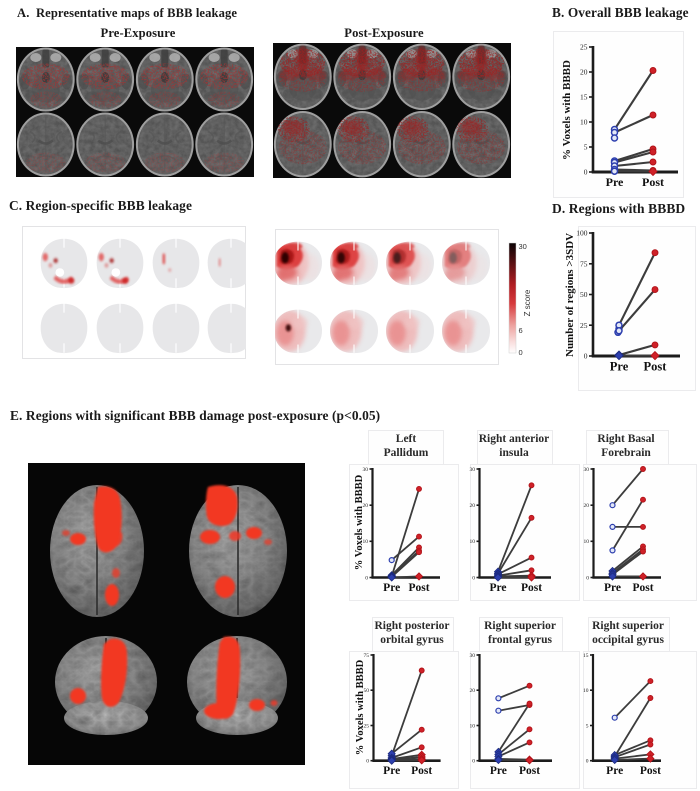  Describe the element at coordinates (582, 233) in the screenshot. I see `svg-text: 100` at that location.